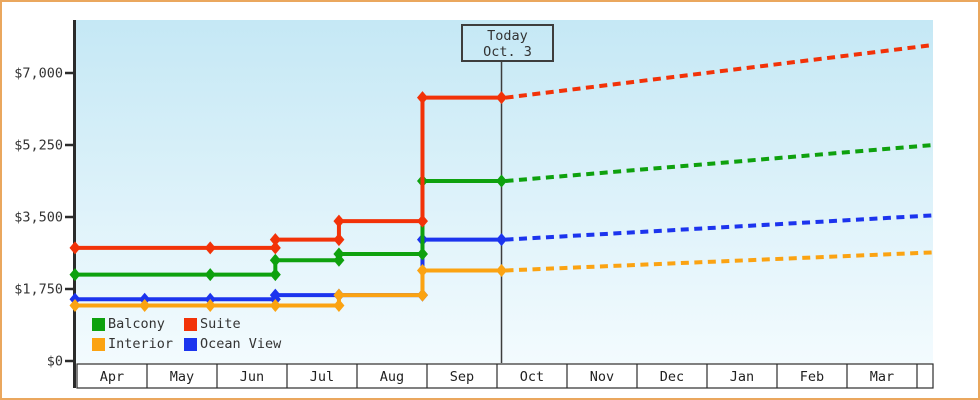 Image resolution: width=980 pixels, height=400 pixels. Describe the element at coordinates (532, 377) in the screenshot. I see `month-label: Oct` at that location.